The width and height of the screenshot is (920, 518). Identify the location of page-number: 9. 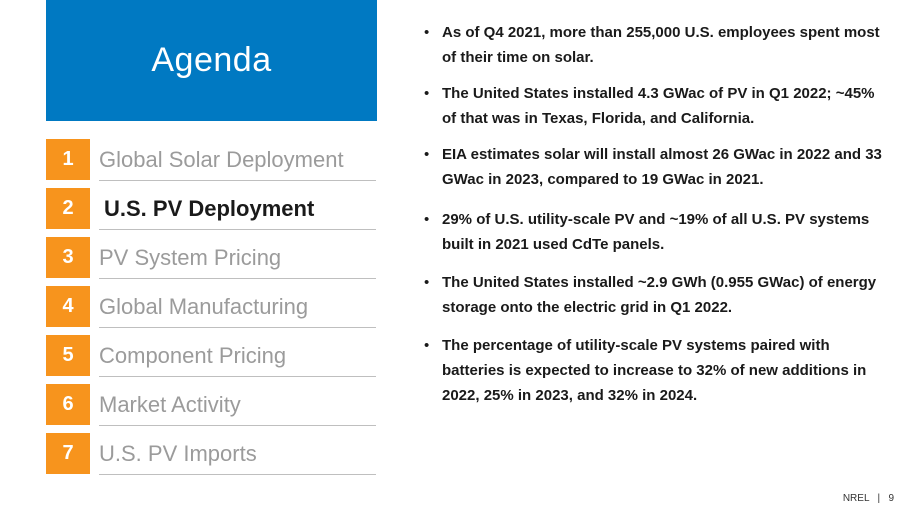
(891, 498).